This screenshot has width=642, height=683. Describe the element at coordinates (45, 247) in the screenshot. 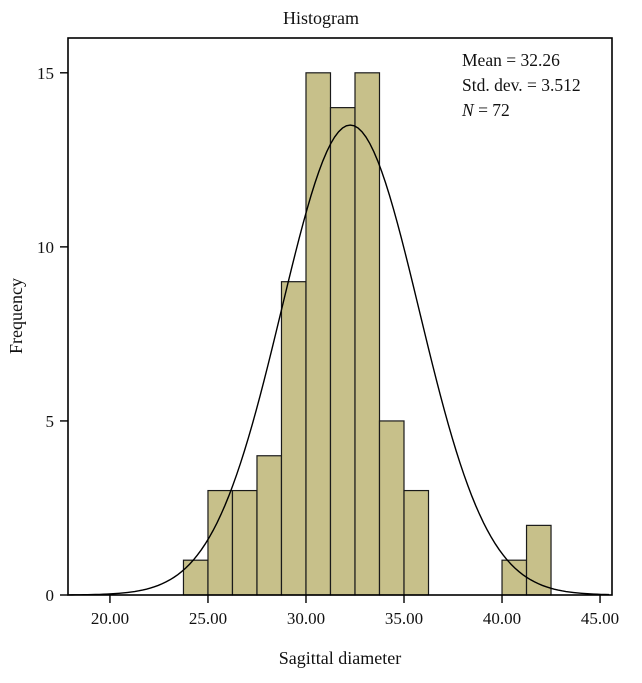

I see `y-tick-label: 10` at that location.